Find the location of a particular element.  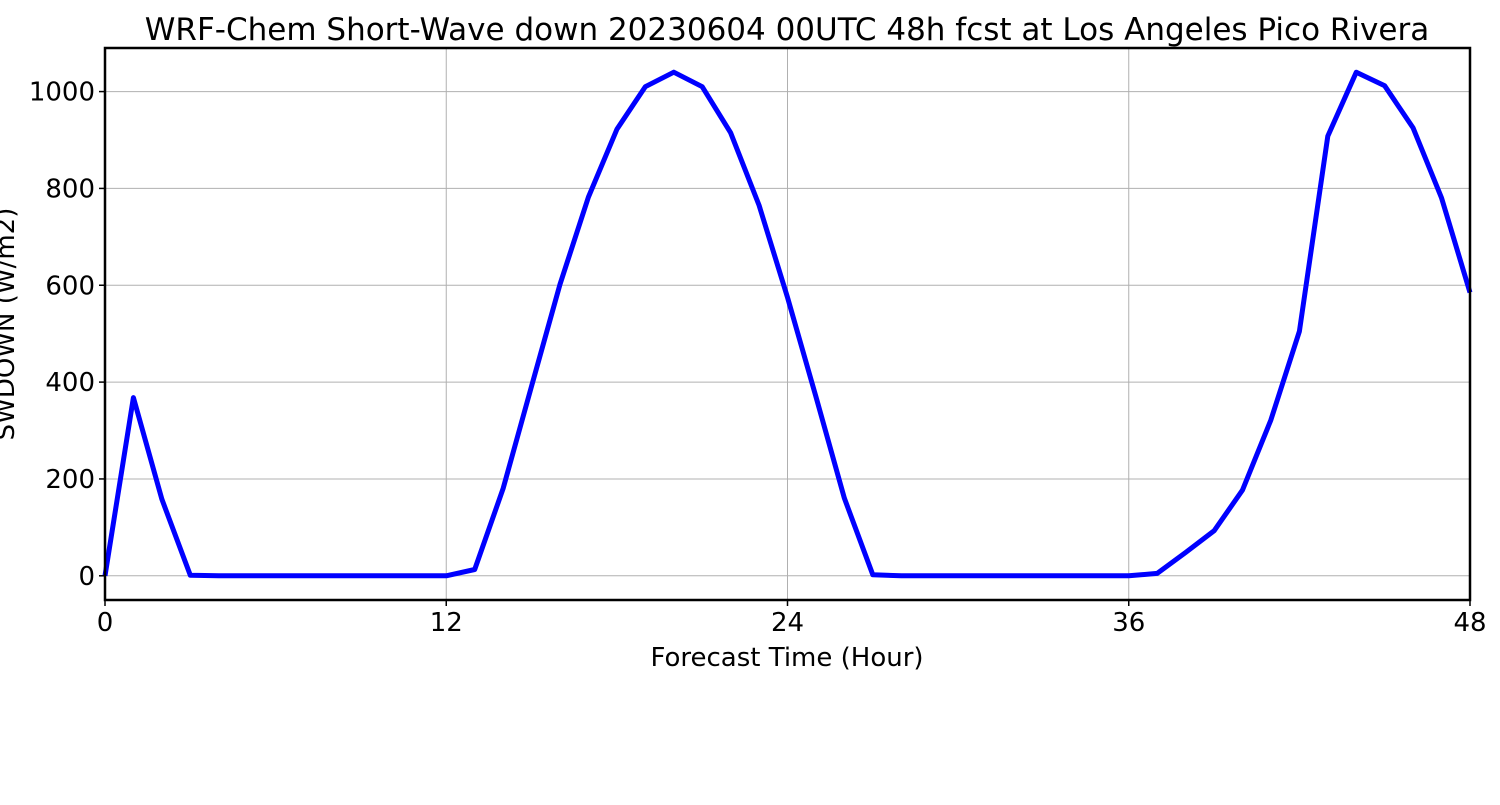

x-tick-label: 36 is located at coordinates (1128, 623).